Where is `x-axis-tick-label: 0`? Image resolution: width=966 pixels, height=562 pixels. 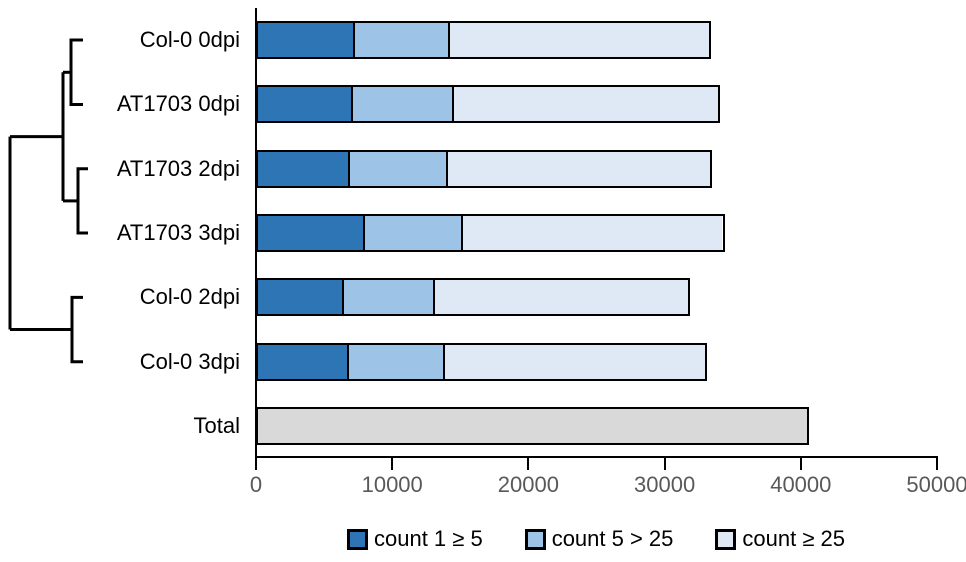
x-axis-tick-label: 0 is located at coordinates (256, 484).